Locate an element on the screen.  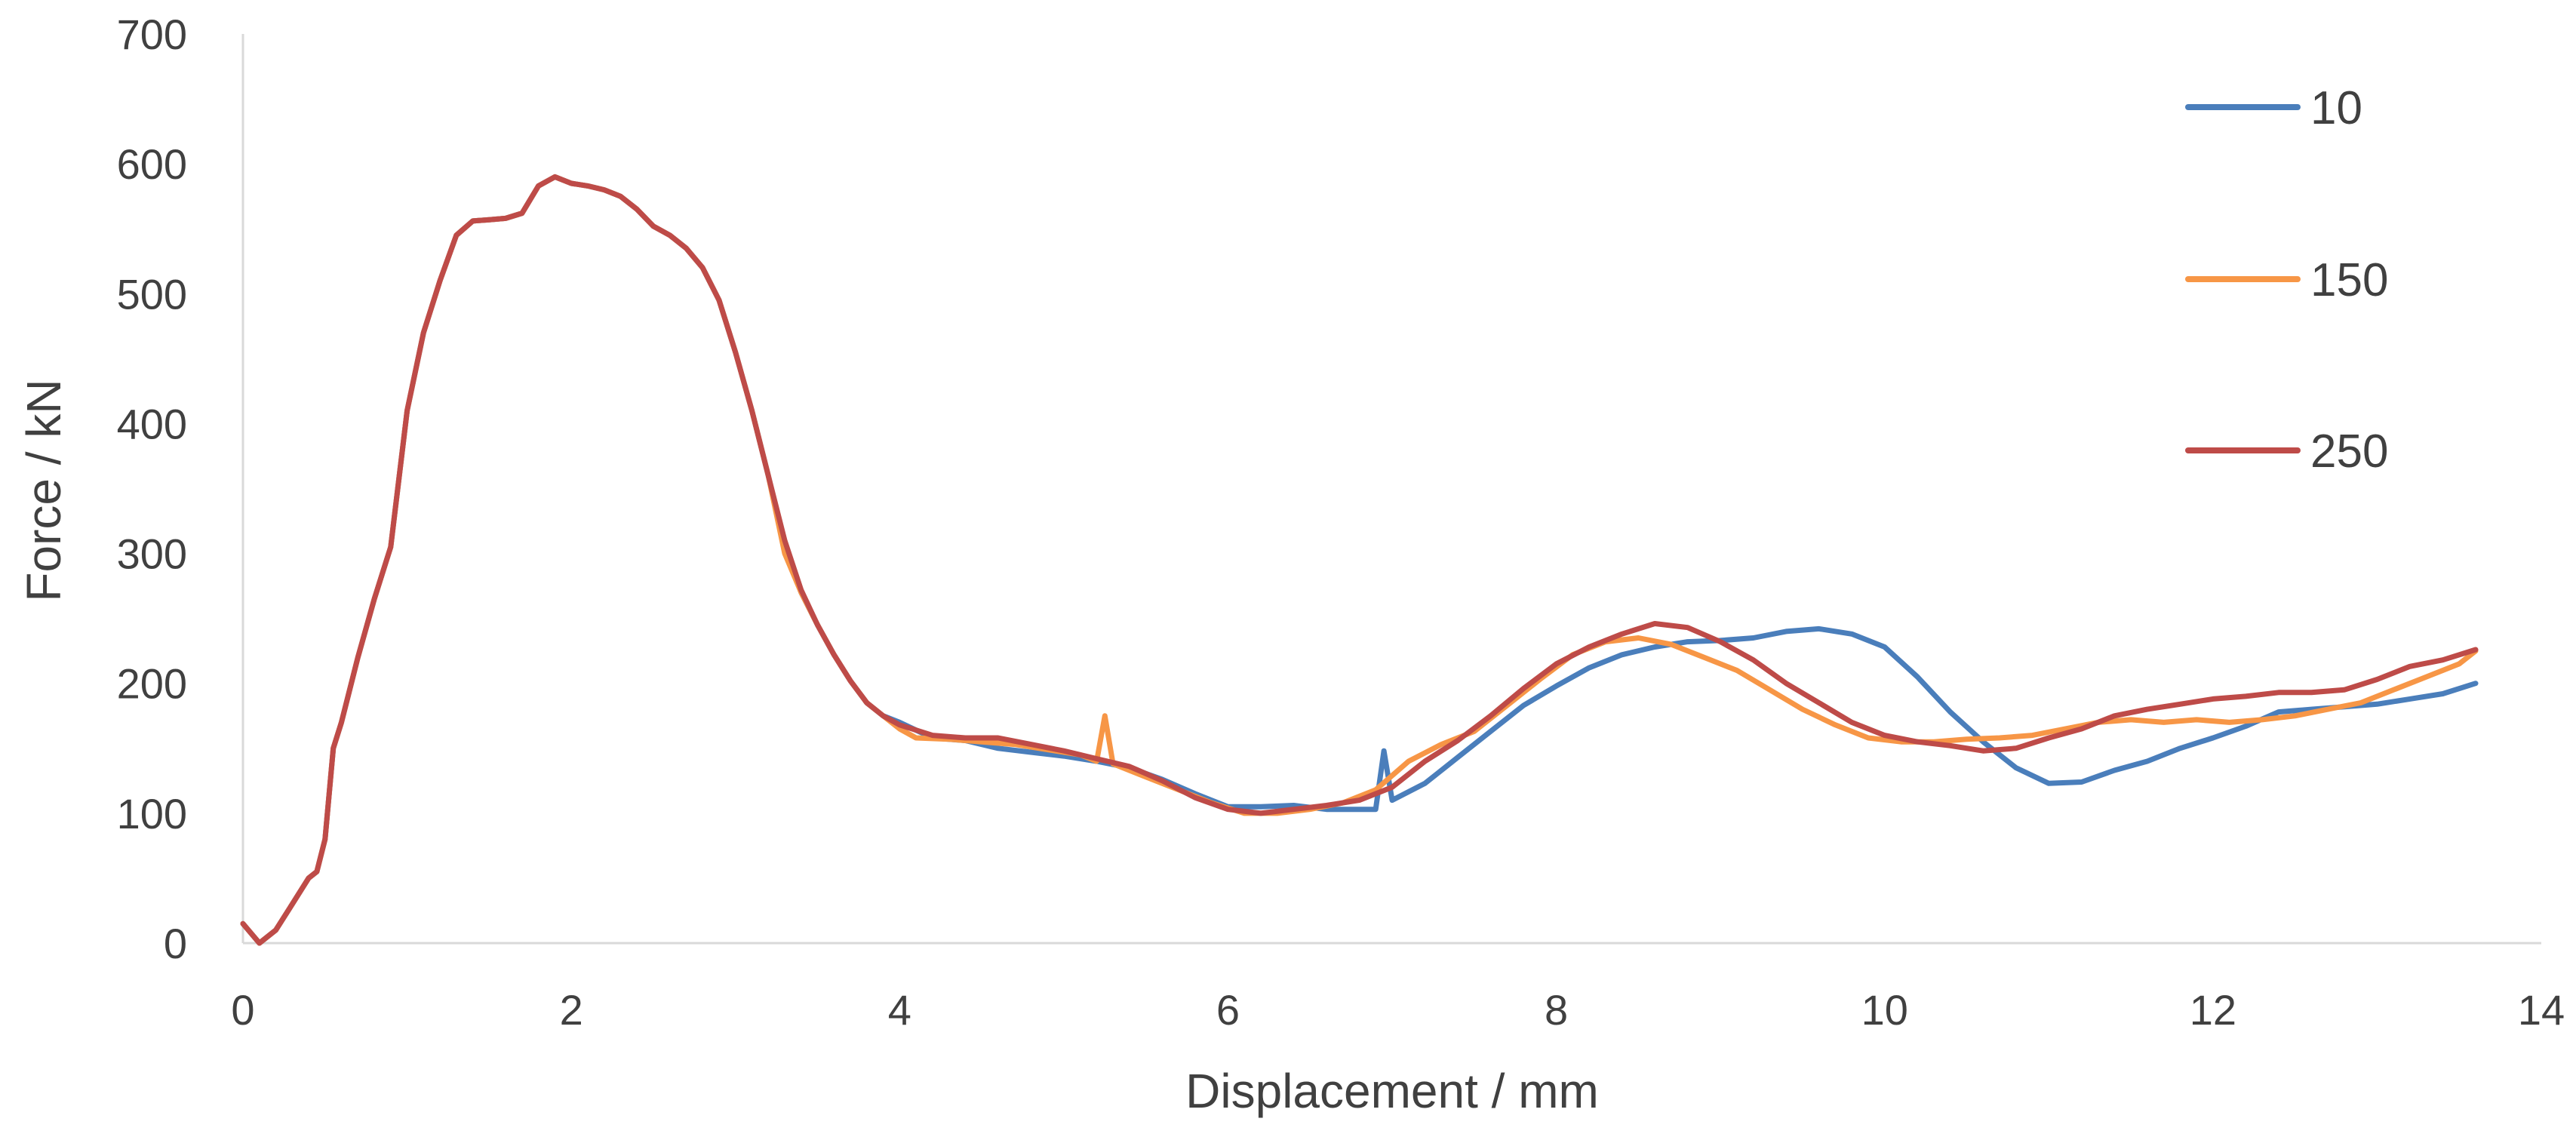
legend-label: 150 is located at coordinates (2349, 280).